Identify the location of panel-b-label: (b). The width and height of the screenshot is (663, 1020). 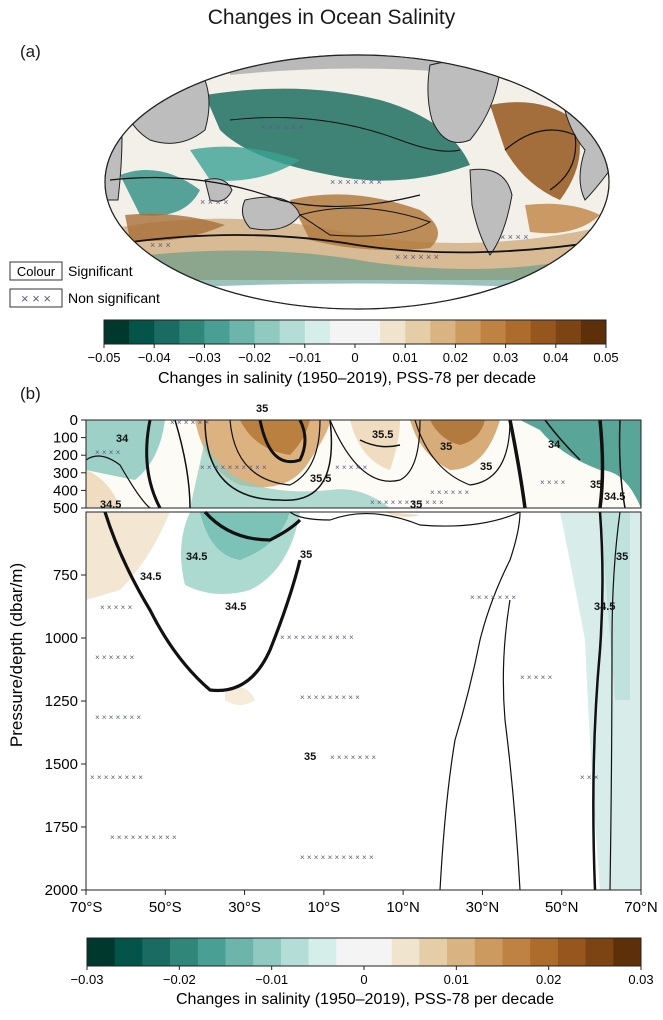
(30, 393).